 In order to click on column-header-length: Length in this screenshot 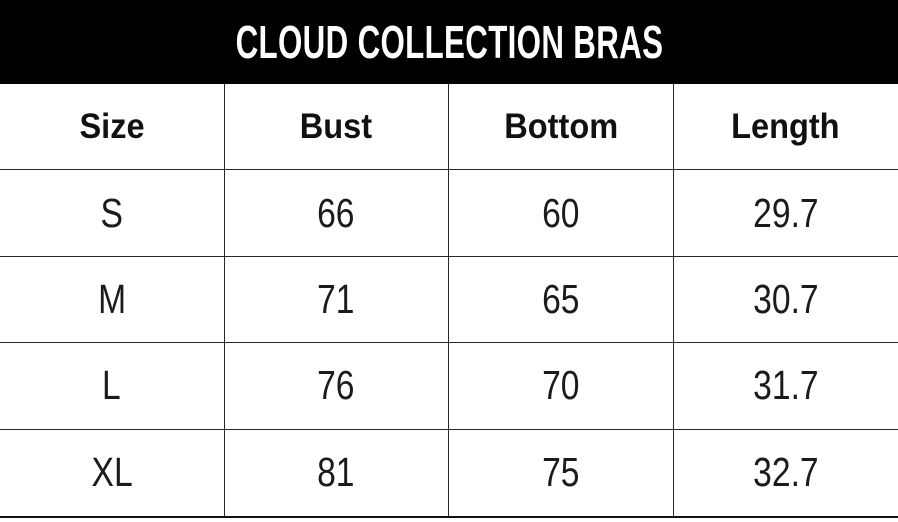, I will do `click(785, 127)`.